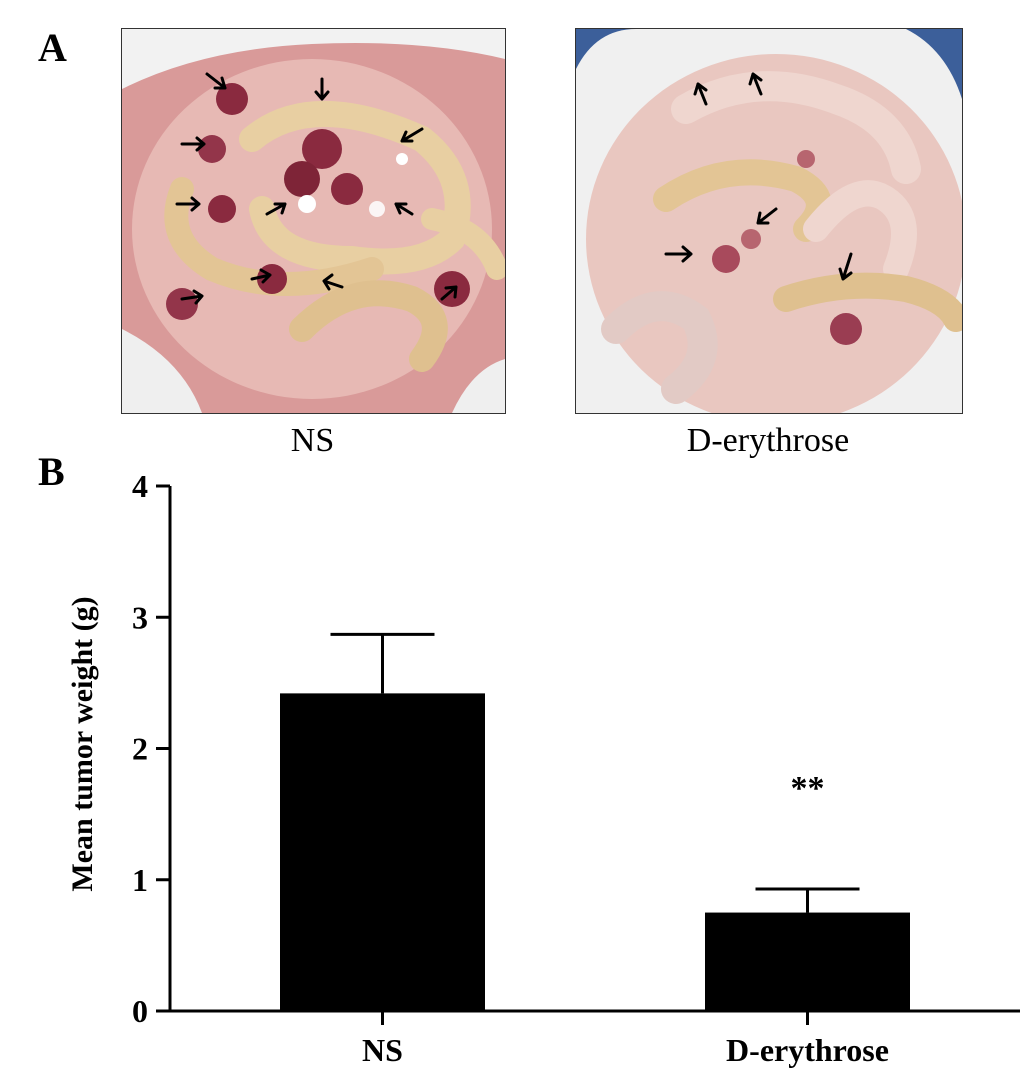 The image size is (1033, 1078). I want to click on panel-b-label: B, so click(51, 471).